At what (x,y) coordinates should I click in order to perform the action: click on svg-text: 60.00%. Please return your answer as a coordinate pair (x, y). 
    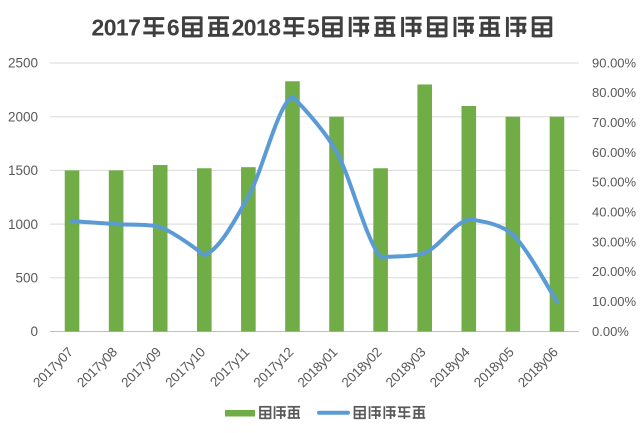
    Looking at the image, I should click on (614, 152).